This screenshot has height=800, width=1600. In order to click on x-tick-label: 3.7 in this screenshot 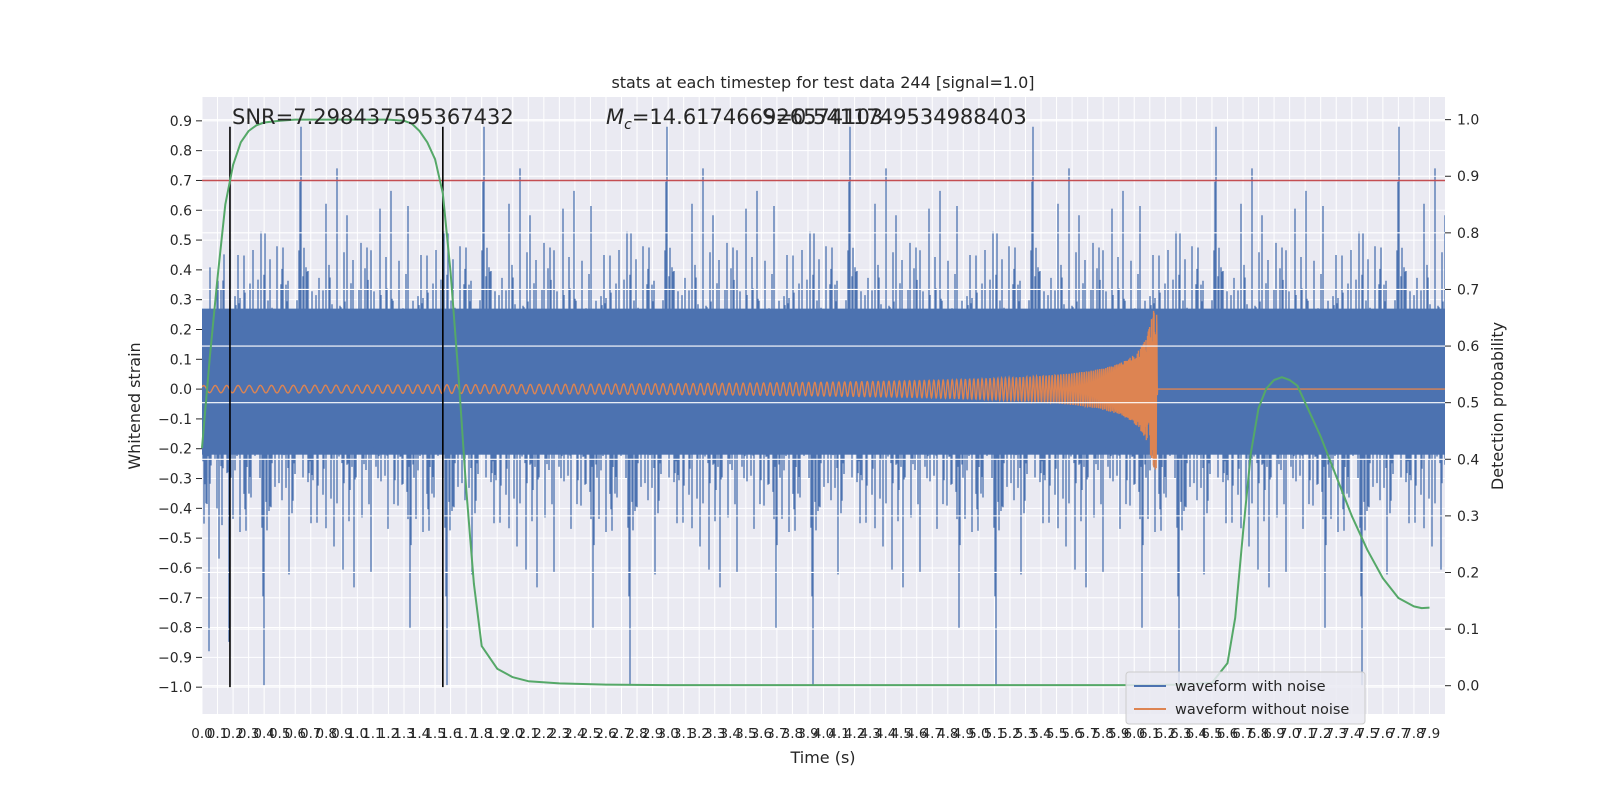, I will do `click(776, 734)`.